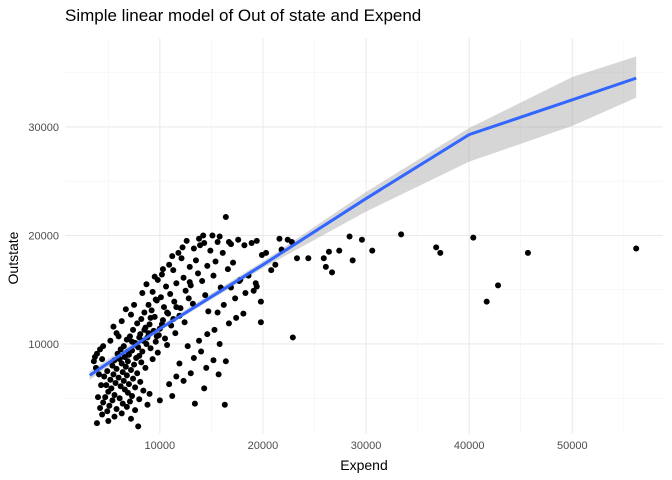 The height and width of the screenshot is (480, 672). I want to click on x-axis-ticks: 10000 20000 30000 40000 50000, so click(366, 446).